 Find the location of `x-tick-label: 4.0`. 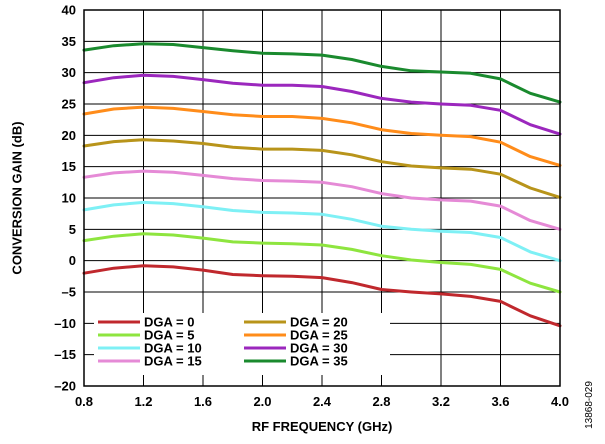

x-tick-label: 4.0 is located at coordinates (560, 401).